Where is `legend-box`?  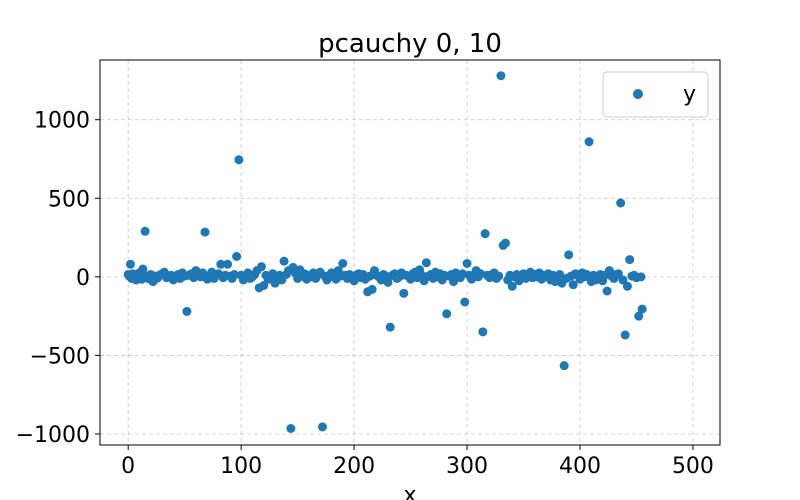 legend-box is located at coordinates (655, 94).